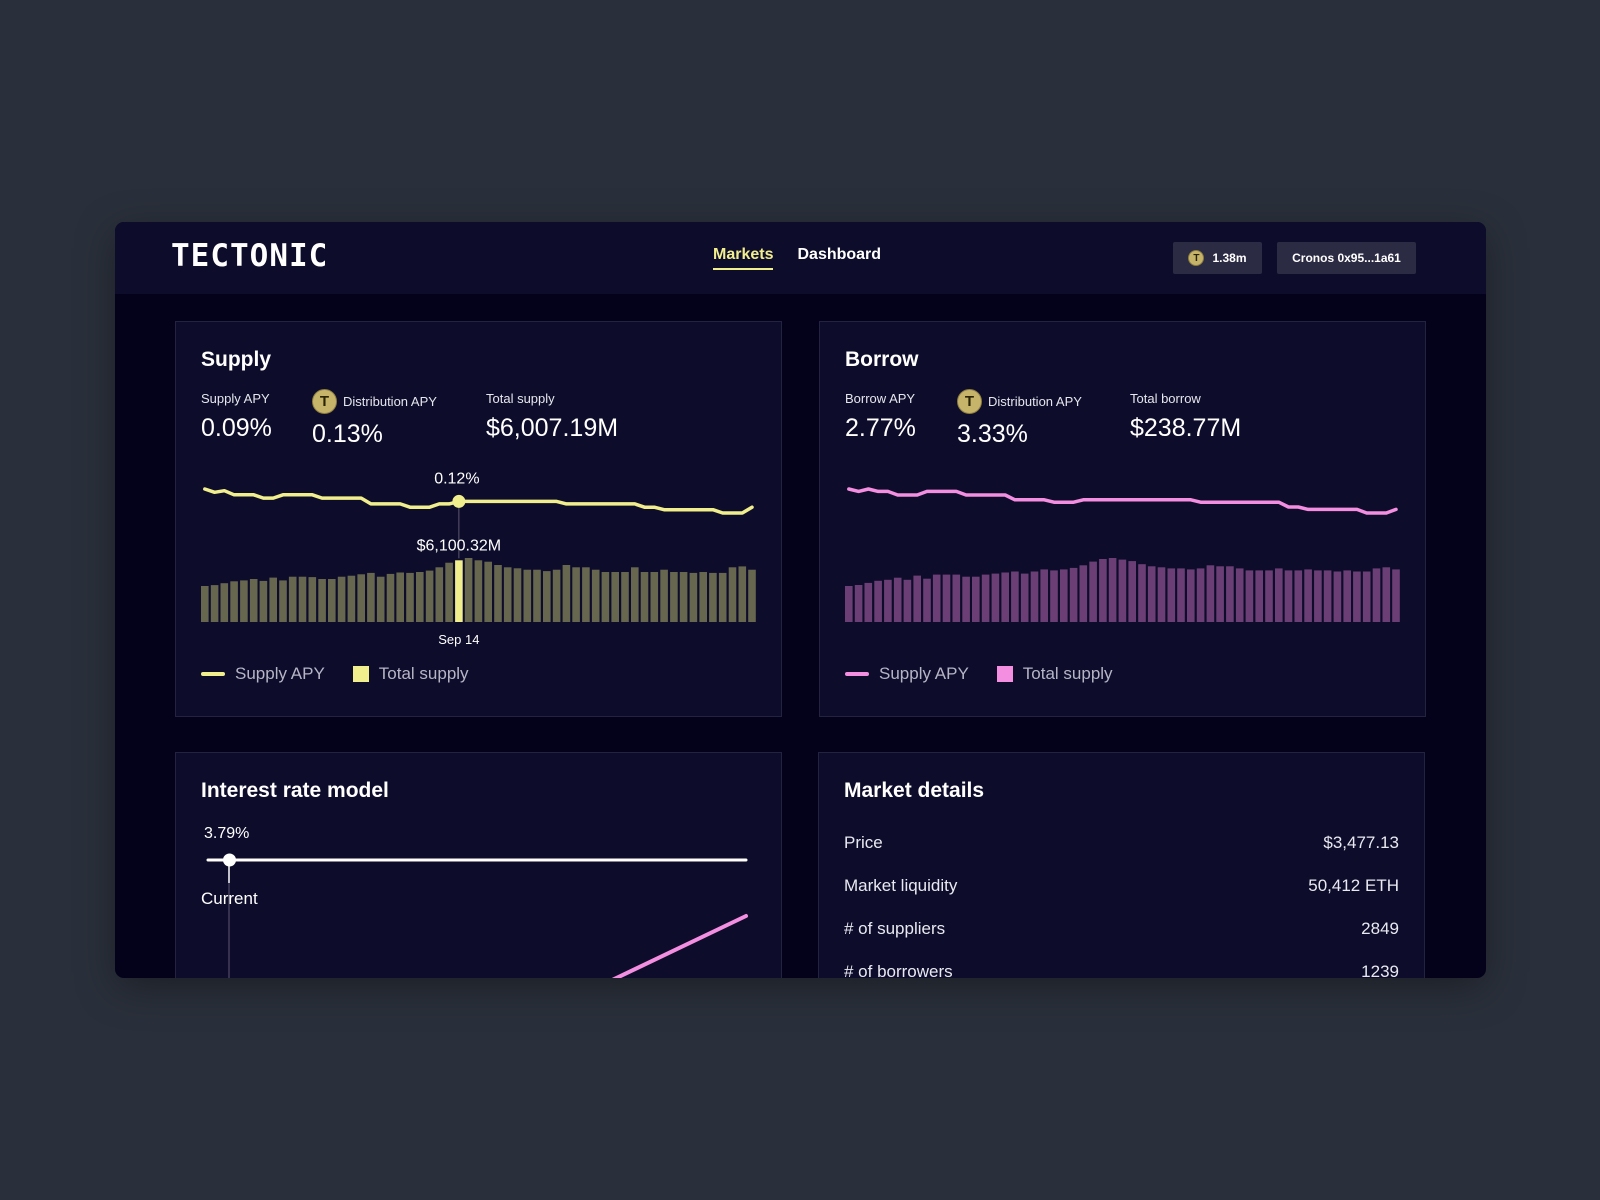 This screenshot has height=1200, width=1600. Describe the element at coordinates (520, 398) in the screenshot. I see `total-supply-label: Total supply` at that location.